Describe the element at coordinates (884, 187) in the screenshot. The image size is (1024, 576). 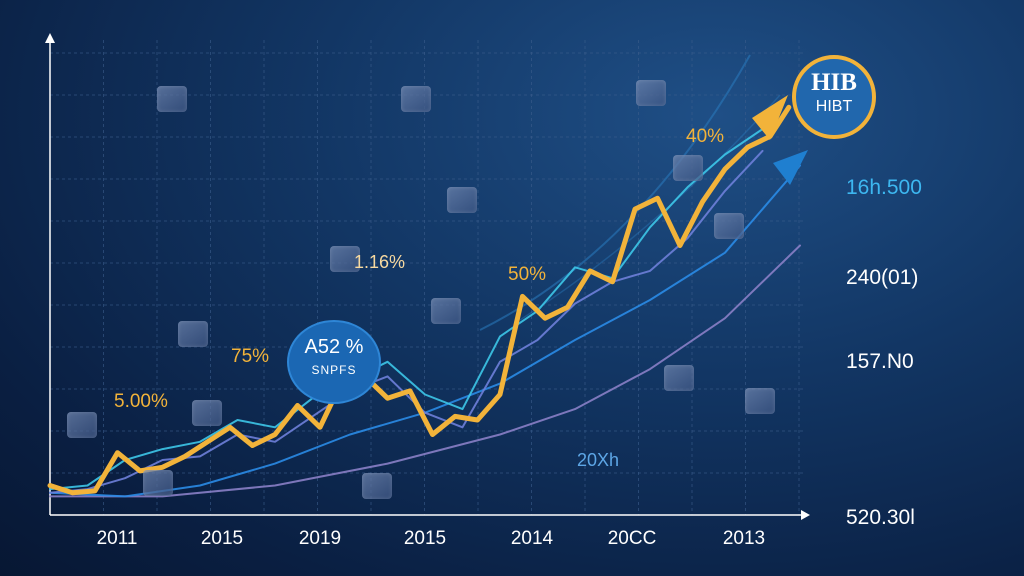
I see `y-tick-label: 16h.500` at that location.